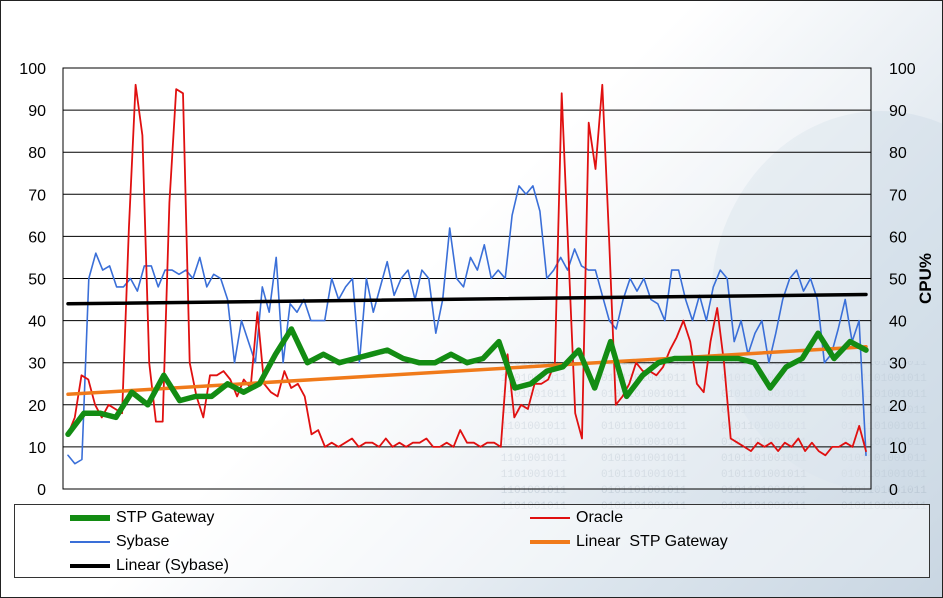 The image size is (943, 598). What do you see at coordinates (90, 542) in the screenshot?
I see `legend-swatch-sybase` at bounding box center [90, 542].